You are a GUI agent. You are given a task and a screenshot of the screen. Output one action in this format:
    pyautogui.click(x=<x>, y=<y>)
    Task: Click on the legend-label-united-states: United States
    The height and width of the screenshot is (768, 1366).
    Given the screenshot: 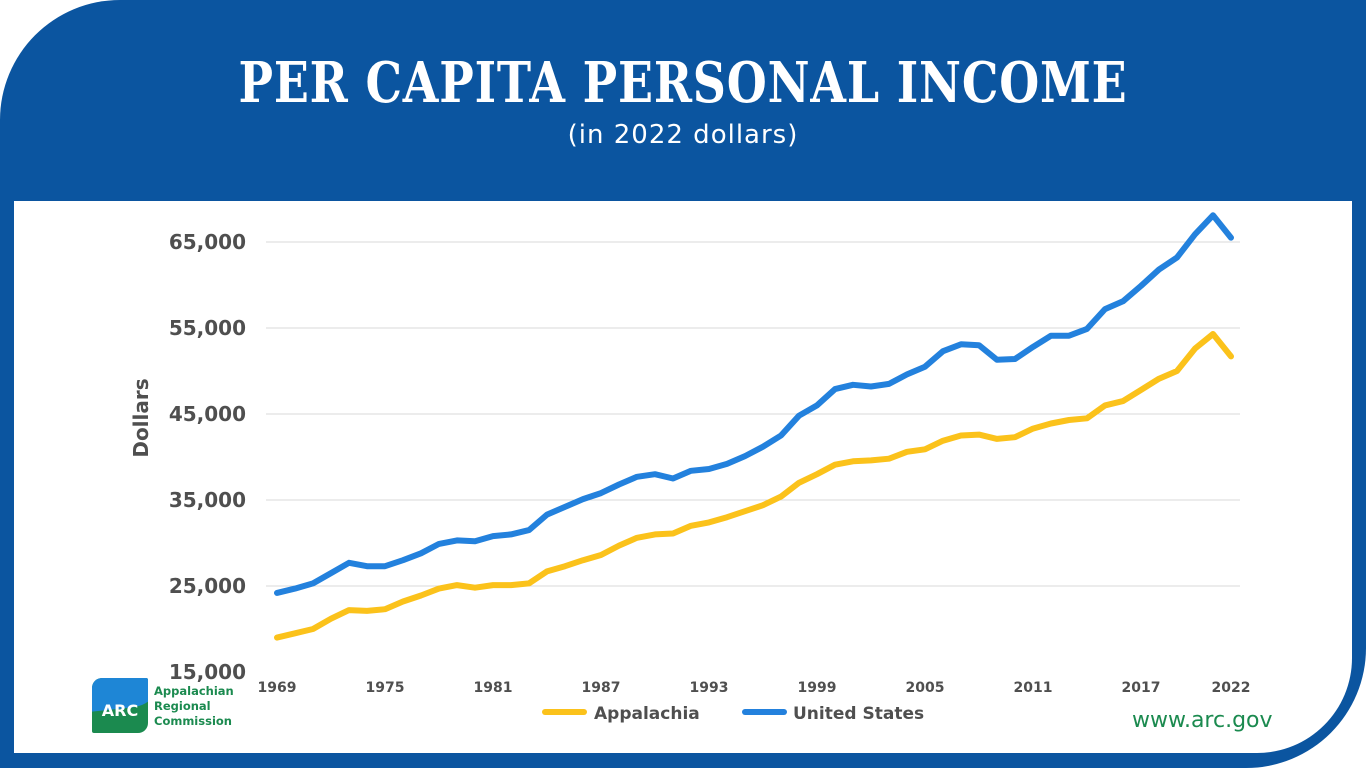 What is the action you would take?
    pyautogui.click(x=858, y=714)
    